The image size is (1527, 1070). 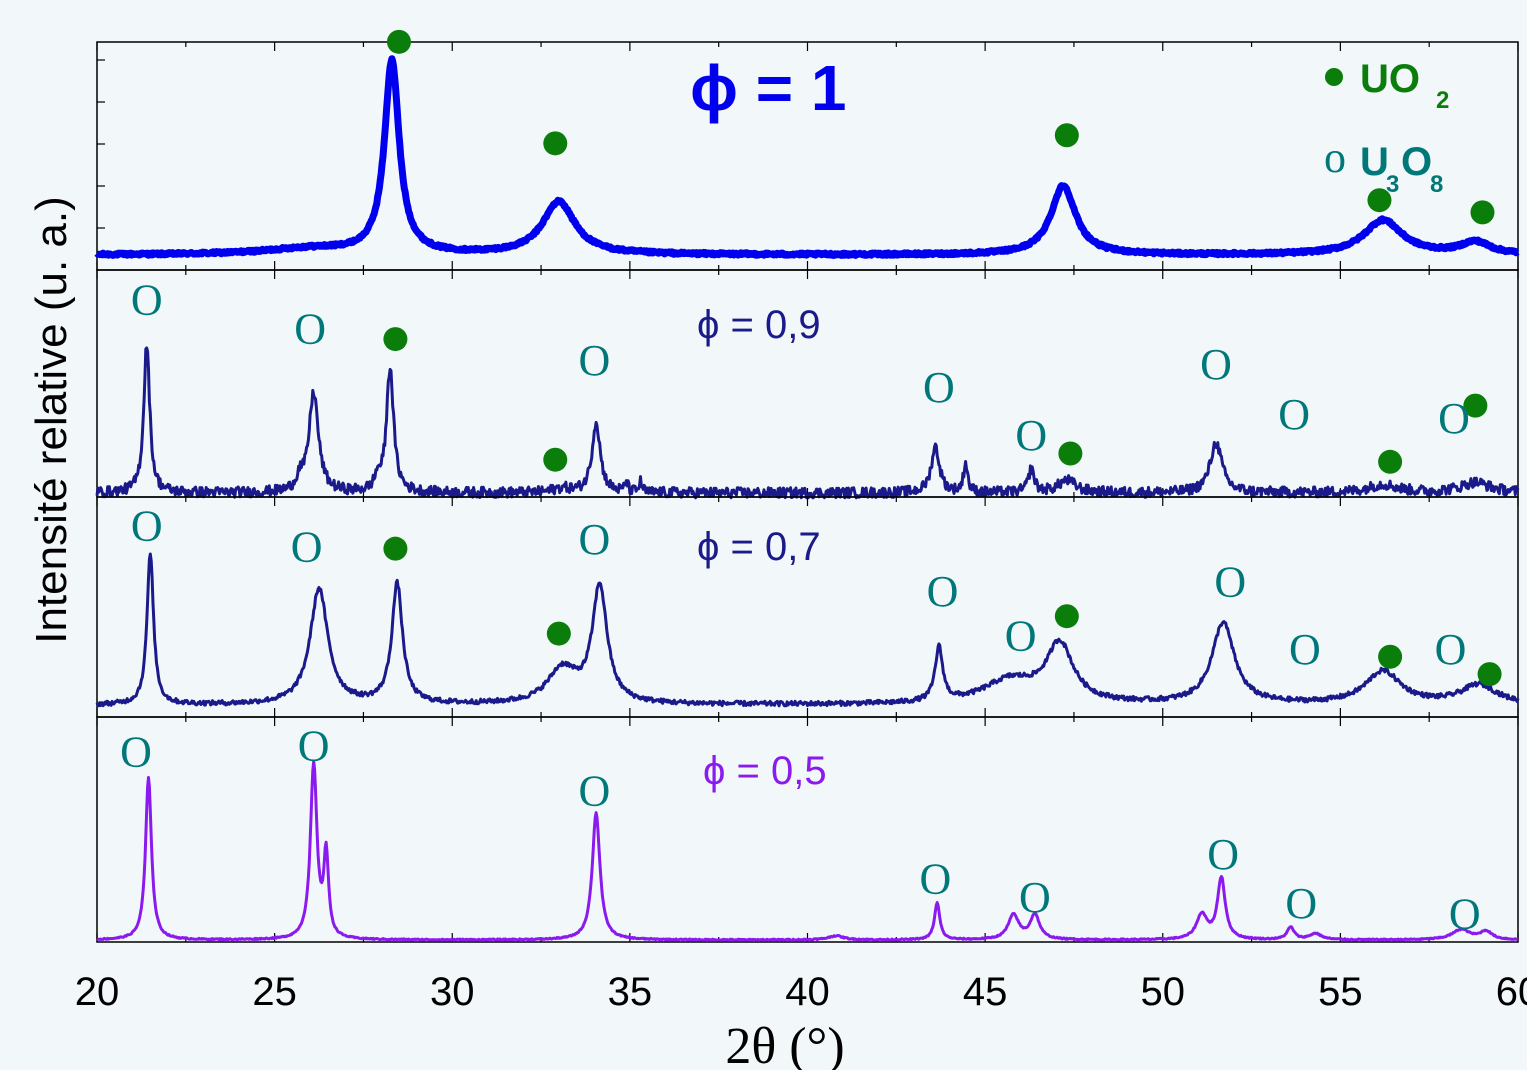 I want to click on series-label: ϕ = 0,5, so click(x=765, y=771).